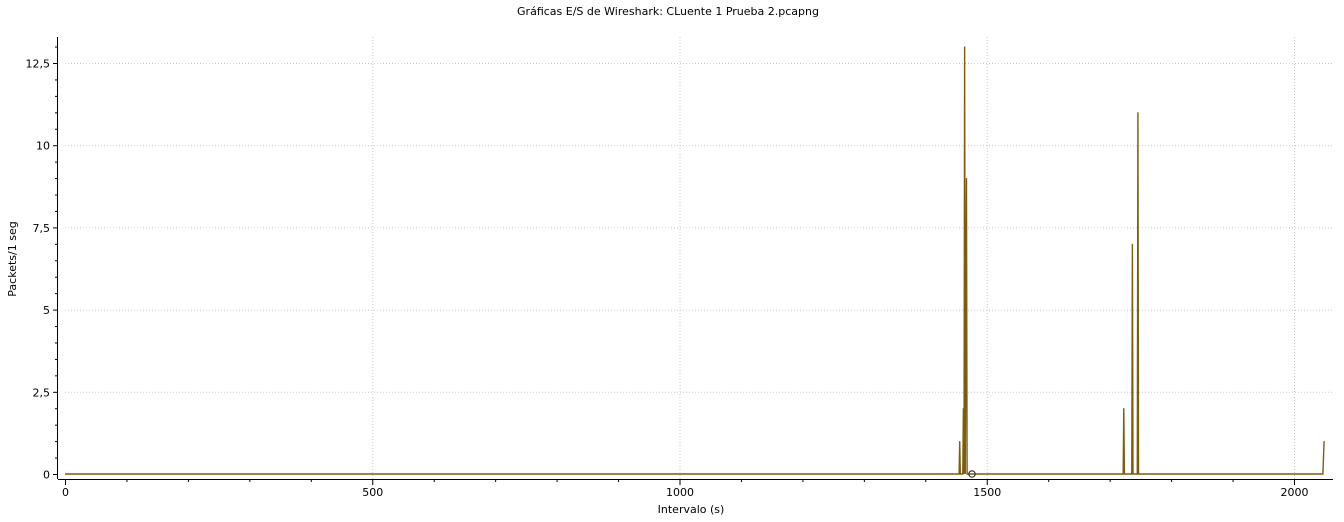 This screenshot has height=522, width=1344. I want to click on x-tick-label-1000: 1000, so click(680, 492).